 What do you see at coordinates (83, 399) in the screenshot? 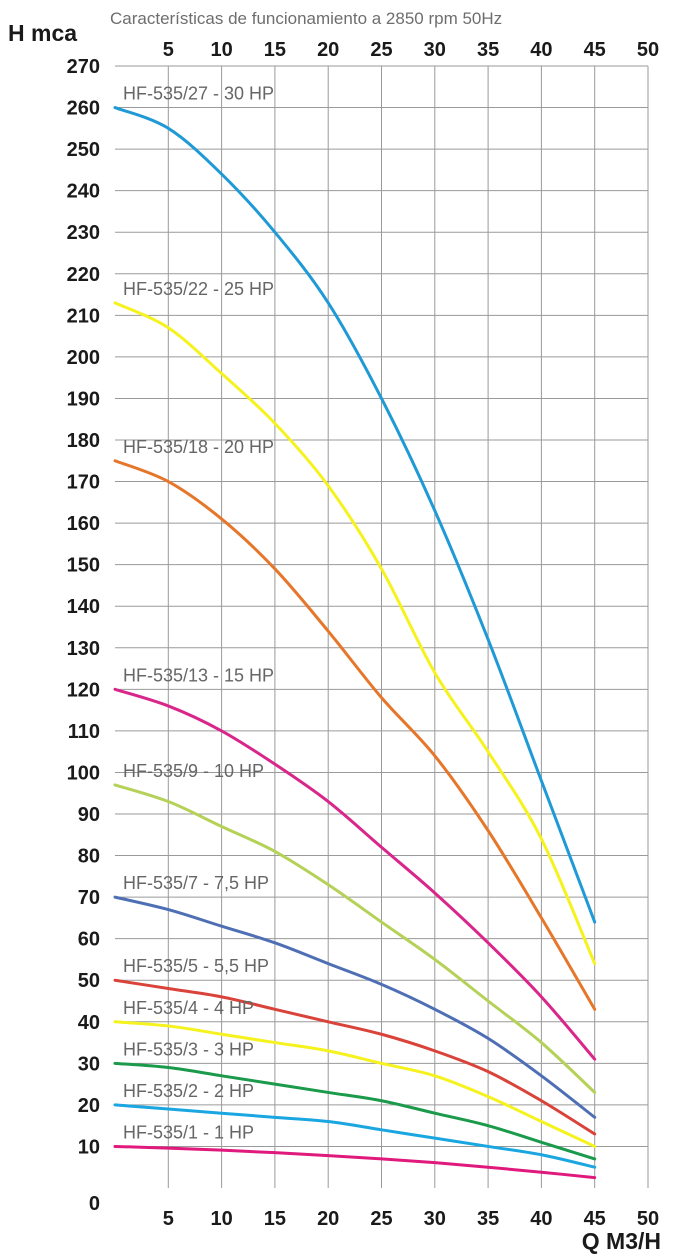
I see `y-tick-190: 190` at bounding box center [83, 399].